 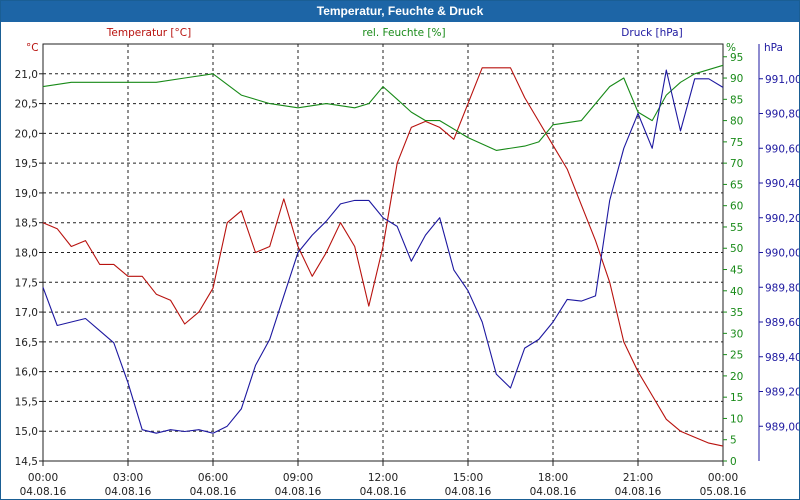 I want to click on temperature-tick-label: 18,0, so click(x=26, y=254).